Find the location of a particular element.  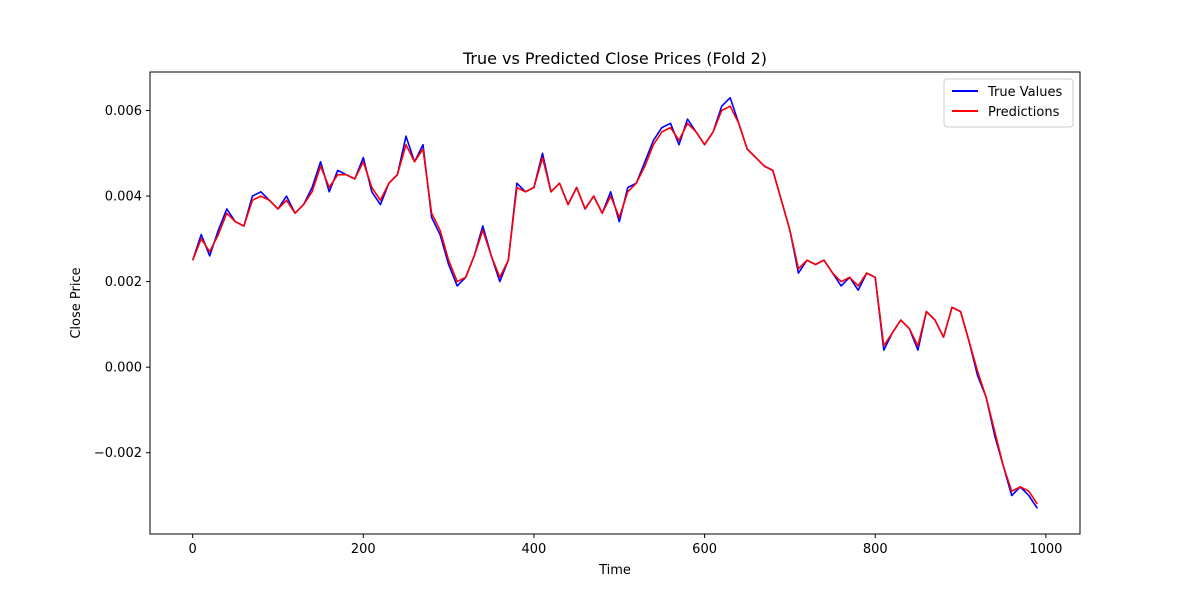

y-axis-label: Close Price is located at coordinates (76, 302).